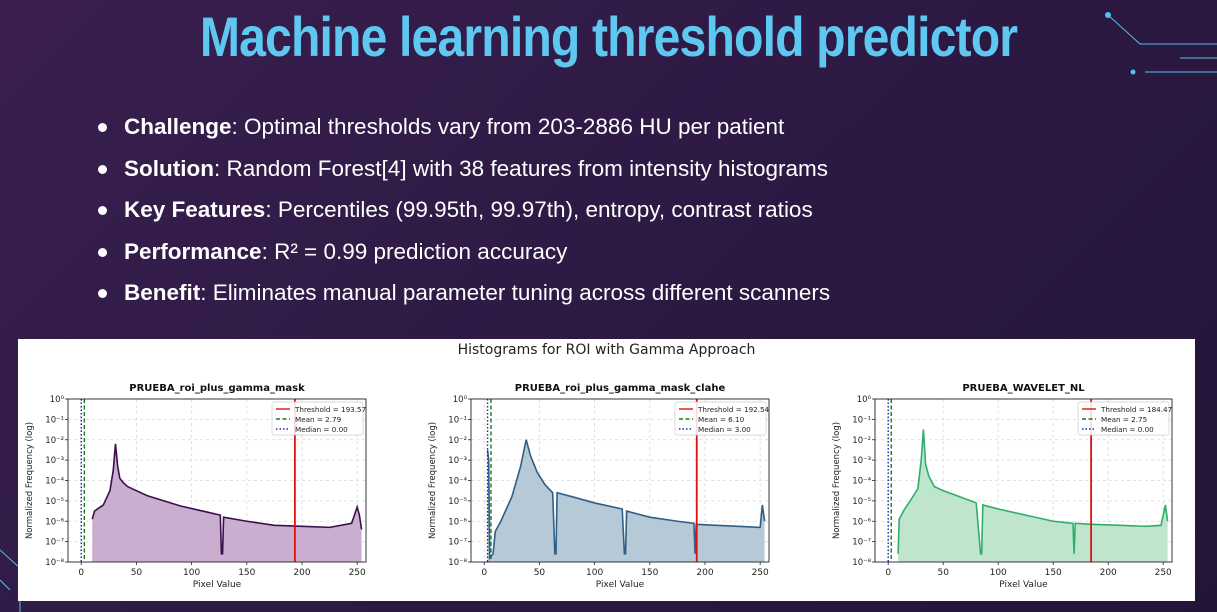 The height and width of the screenshot is (612, 1217). I want to click on legend-entry: Mean = 6.10, so click(721, 419).